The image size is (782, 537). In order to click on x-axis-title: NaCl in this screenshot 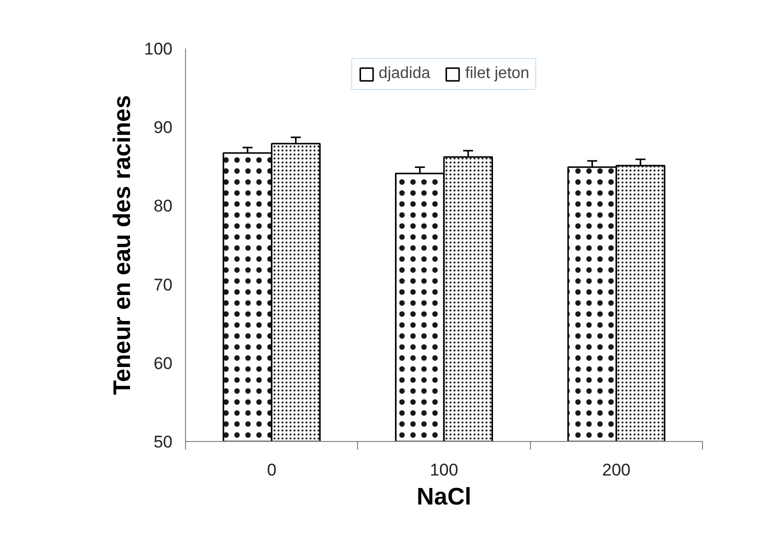, I will do `click(444, 497)`.